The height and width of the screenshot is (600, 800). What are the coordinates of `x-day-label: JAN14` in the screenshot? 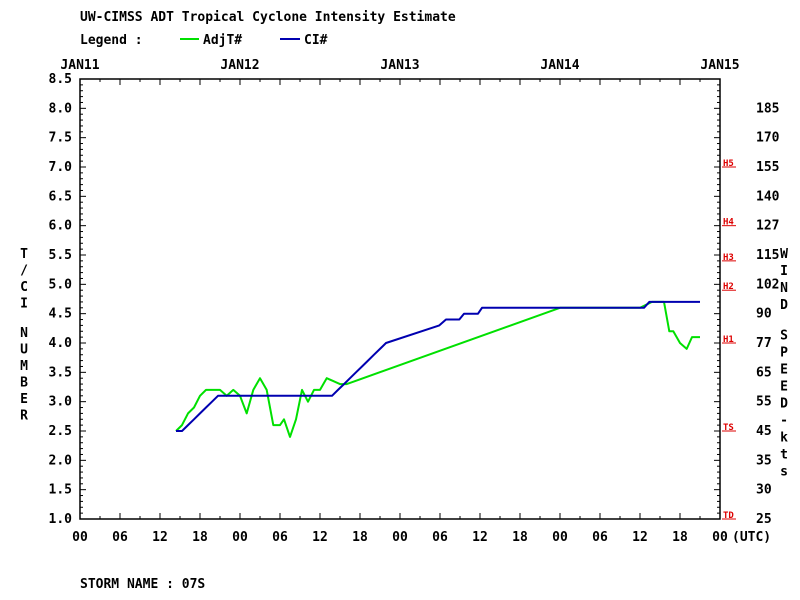 It's located at (559, 65).